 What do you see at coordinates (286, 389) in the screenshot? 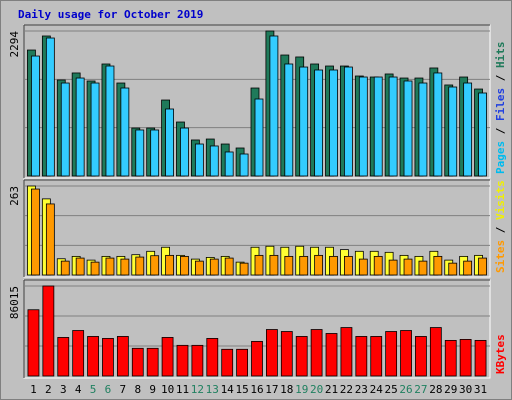
I see `x-tick-label: 18` at bounding box center [286, 389].